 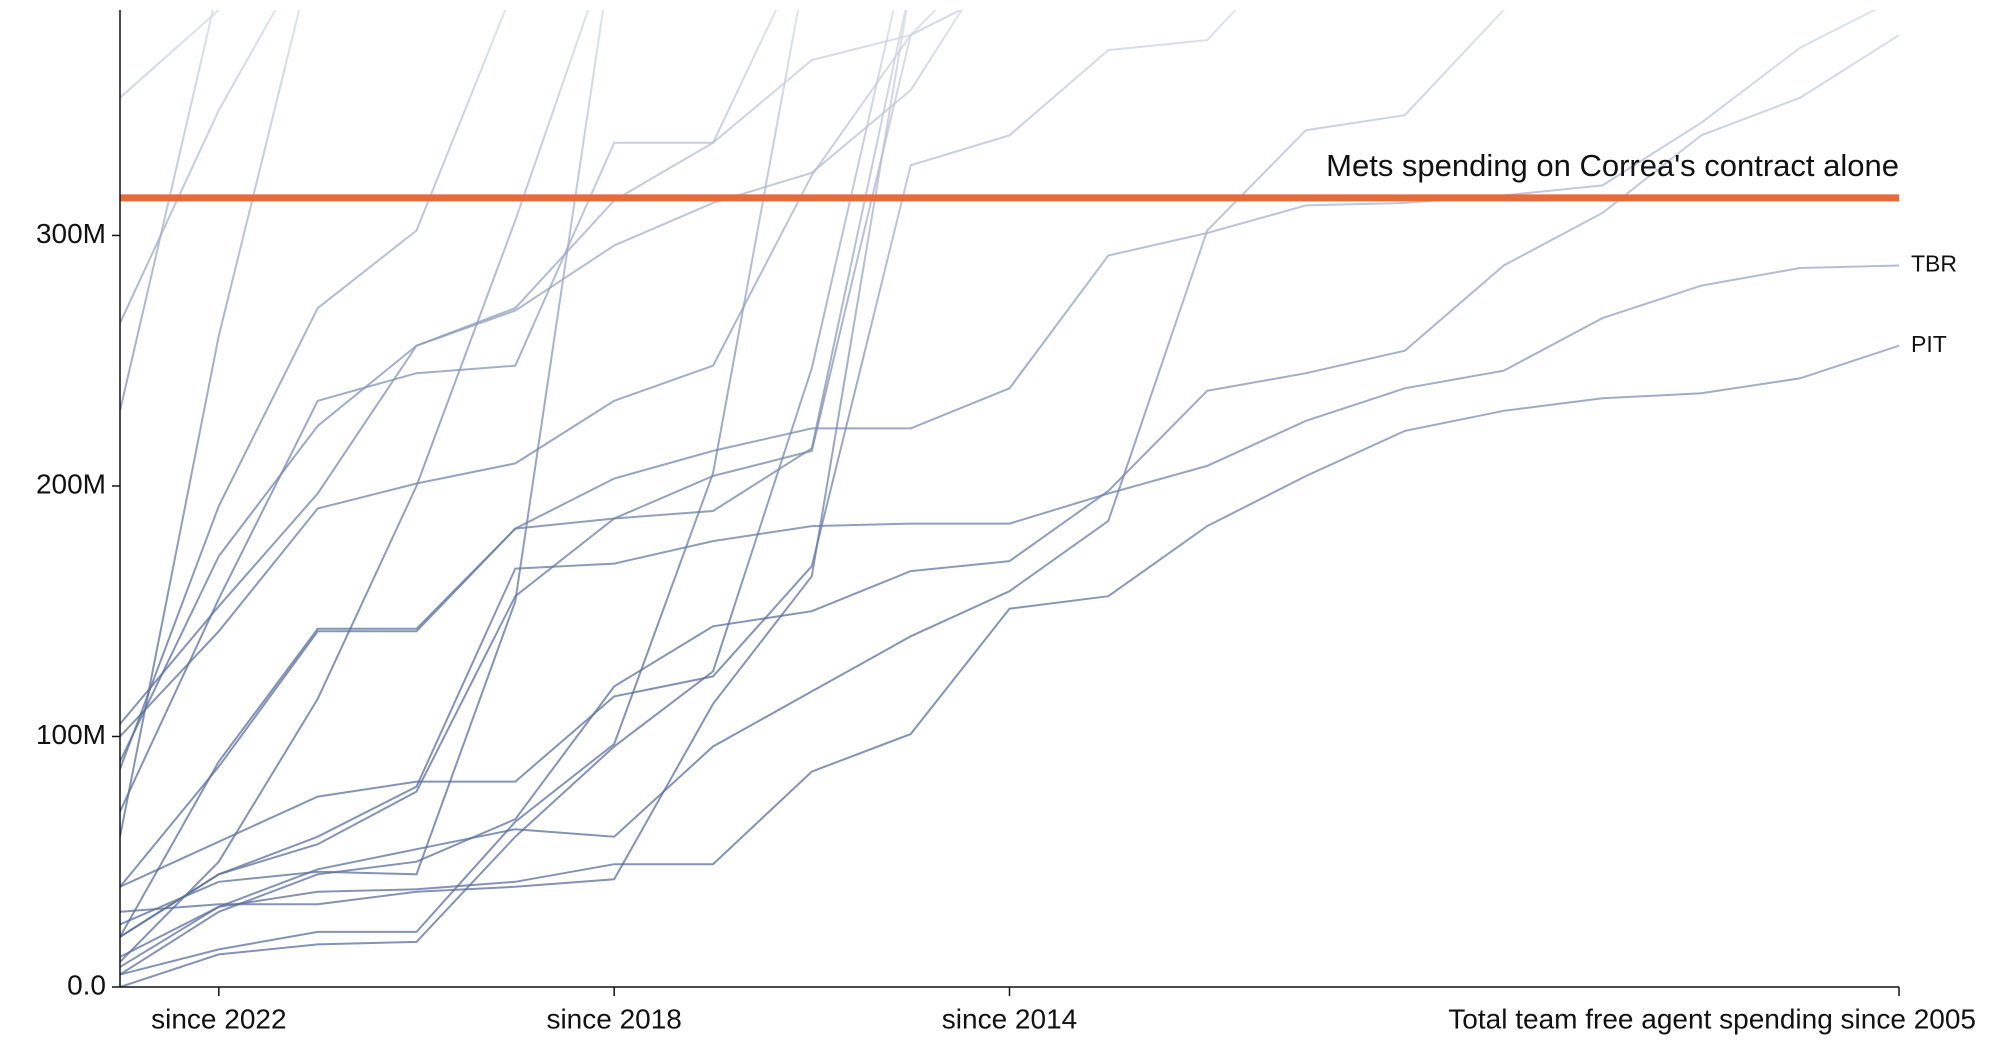 What do you see at coordinates (71, 483) in the screenshot?
I see `y-tick-label: 200M` at bounding box center [71, 483].